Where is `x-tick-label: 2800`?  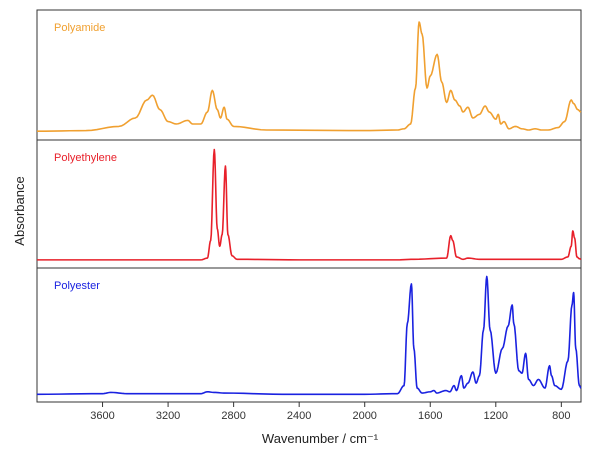 x-tick-label: 2800 is located at coordinates (233, 416).